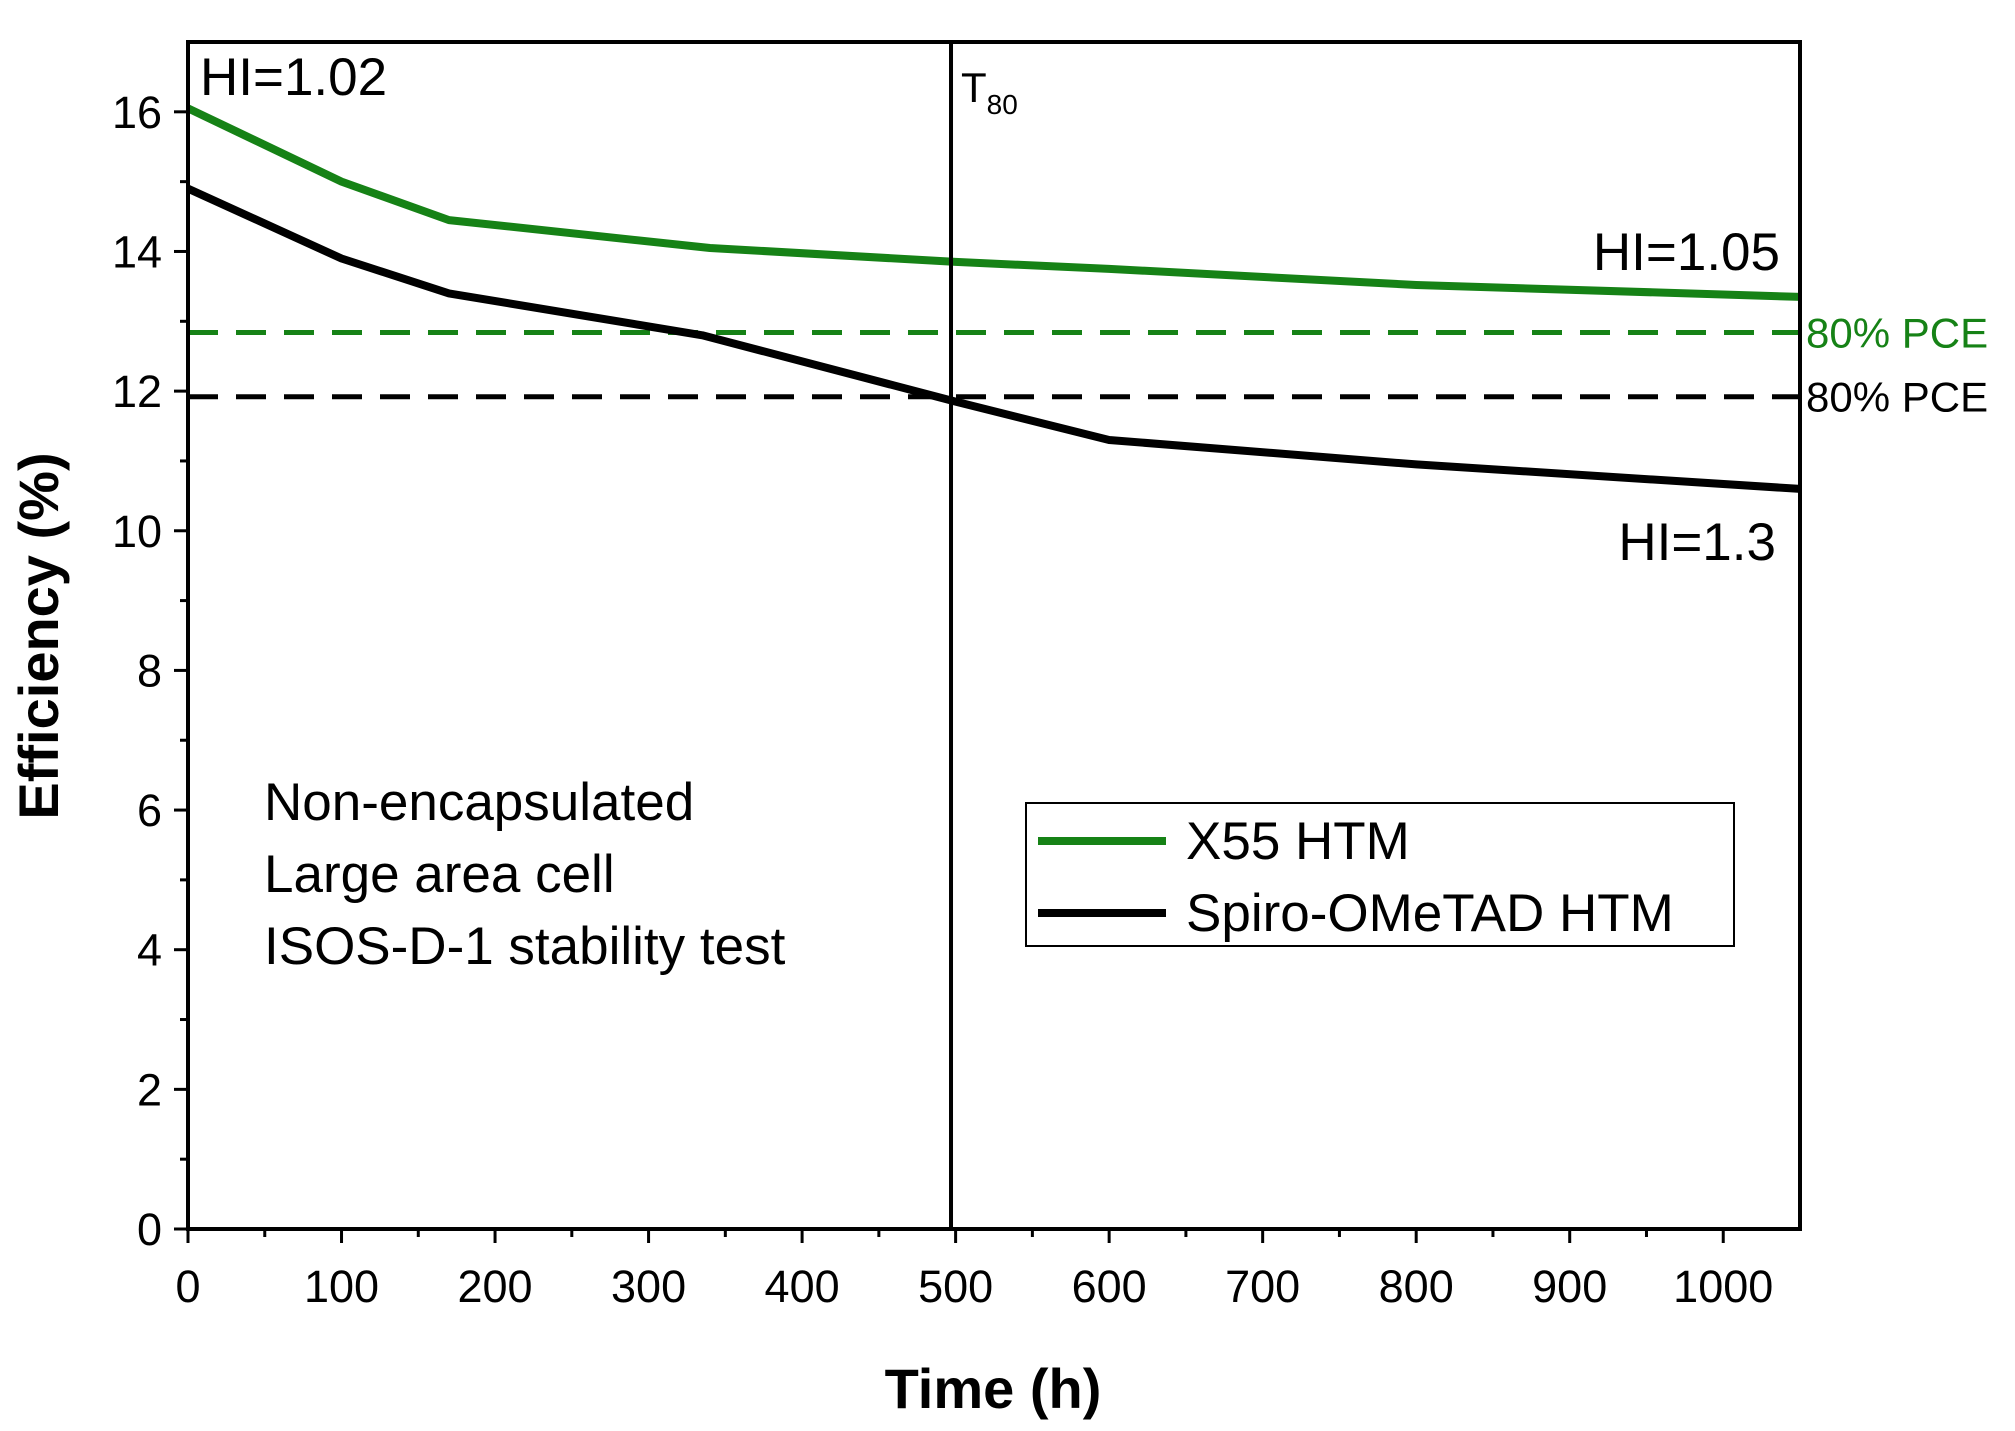 The width and height of the screenshot is (2015, 1431). What do you see at coordinates (993, 202) in the screenshot?
I see `series-line-x55` at bounding box center [993, 202].